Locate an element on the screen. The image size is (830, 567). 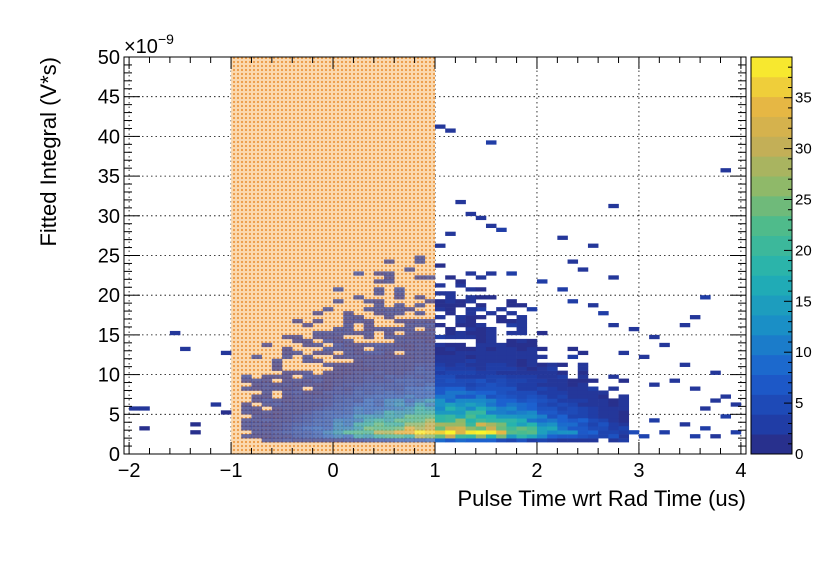
colorbar-tick-label: 15 is located at coordinates (803, 301).